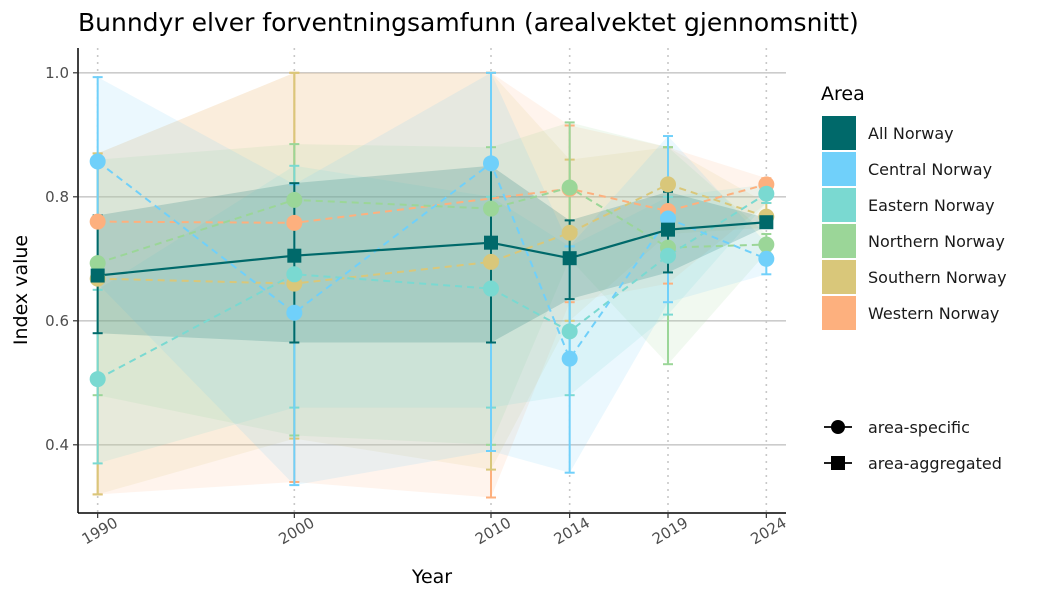  What do you see at coordinates (937, 277) in the screenshot?
I see `legend-label: Southern Norway` at bounding box center [937, 277].